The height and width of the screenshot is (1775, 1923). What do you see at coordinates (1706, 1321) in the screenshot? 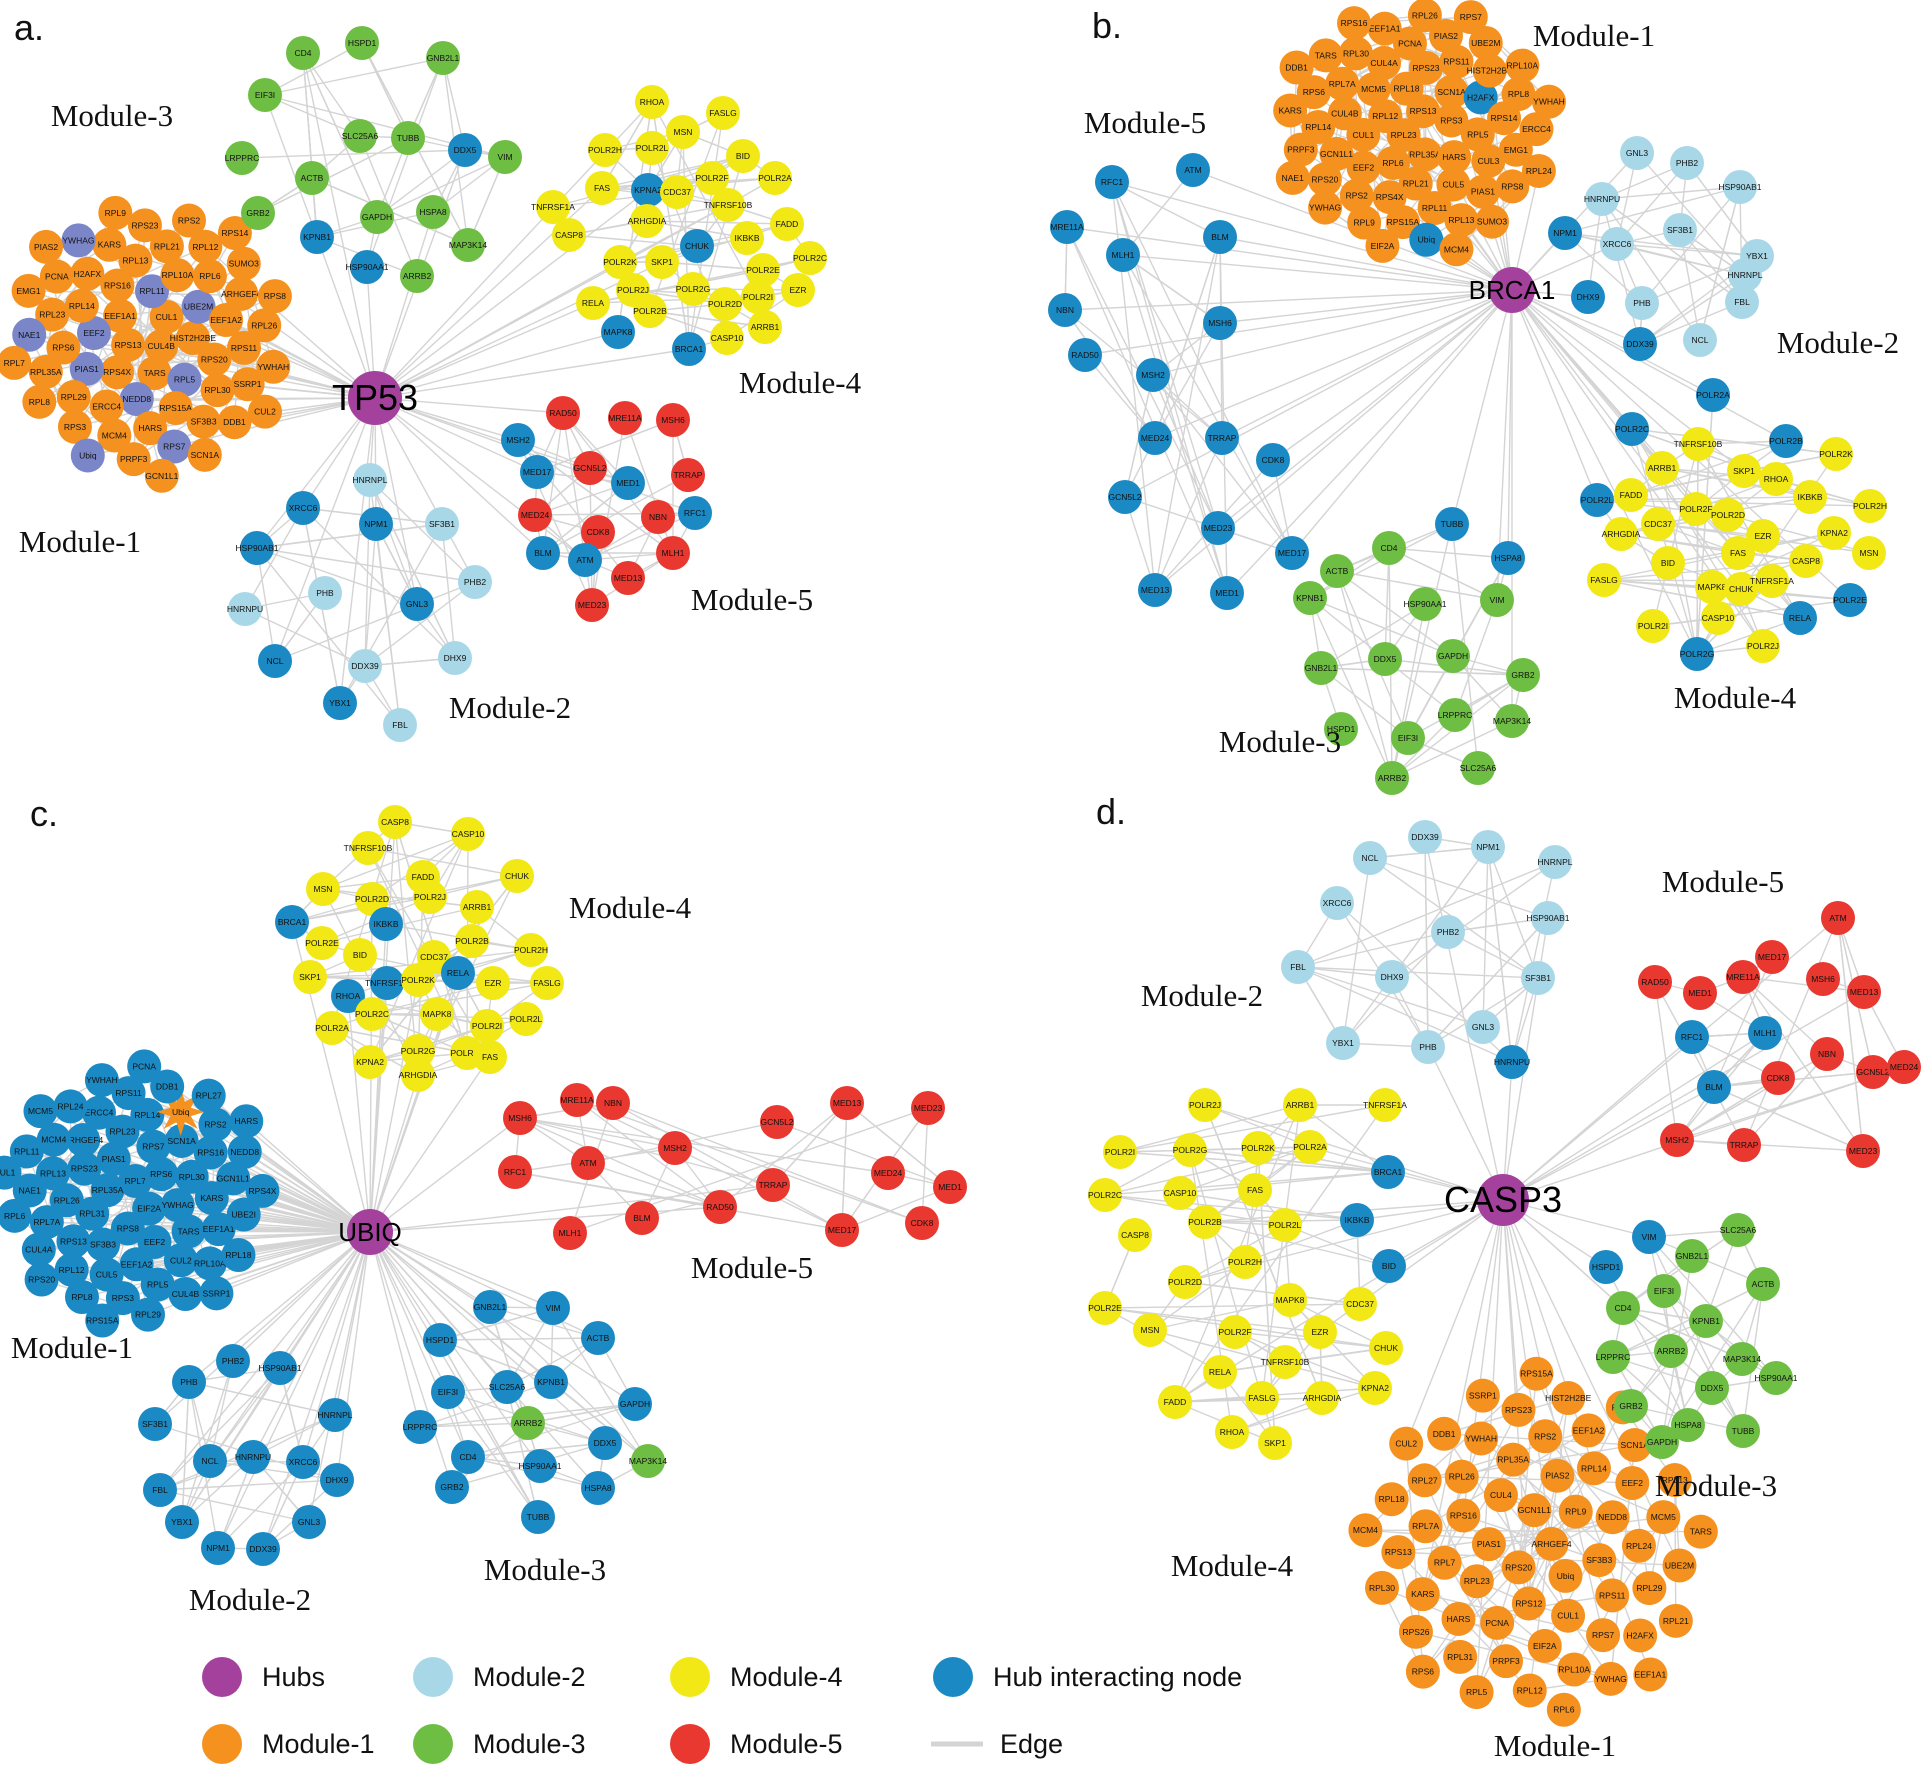
I see `node-KPNB1: KPNB1` at bounding box center [1706, 1321].